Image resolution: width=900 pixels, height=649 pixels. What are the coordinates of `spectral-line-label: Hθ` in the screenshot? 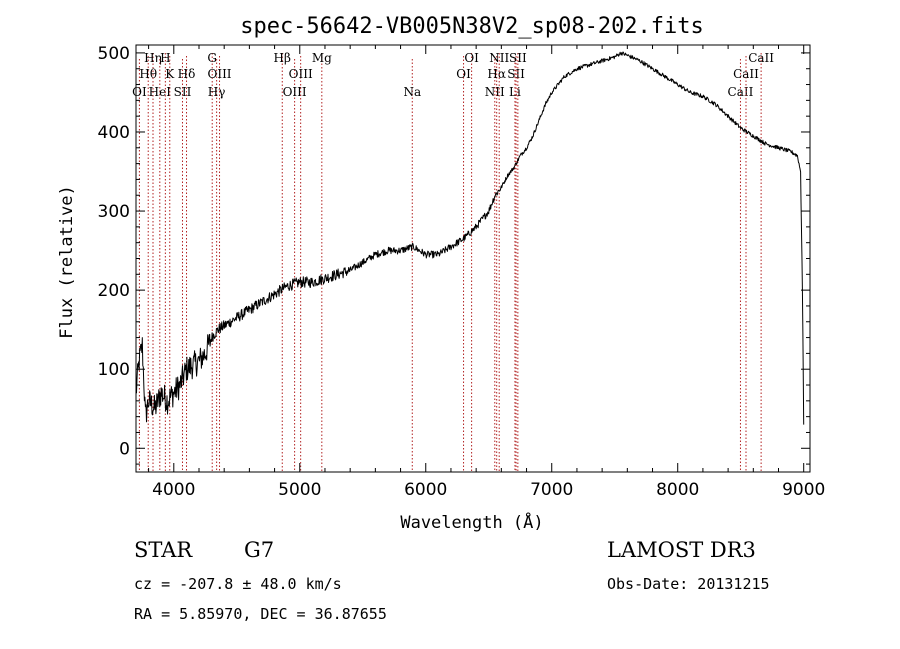 It's located at (148, 74).